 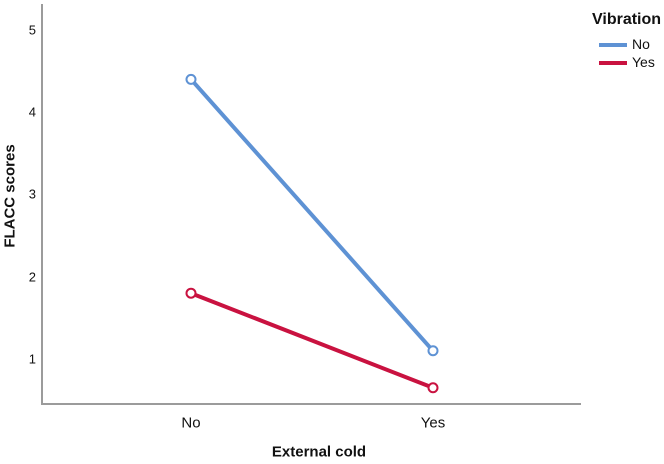 I want to click on y-tick-label-3: 3, so click(x=32, y=194).